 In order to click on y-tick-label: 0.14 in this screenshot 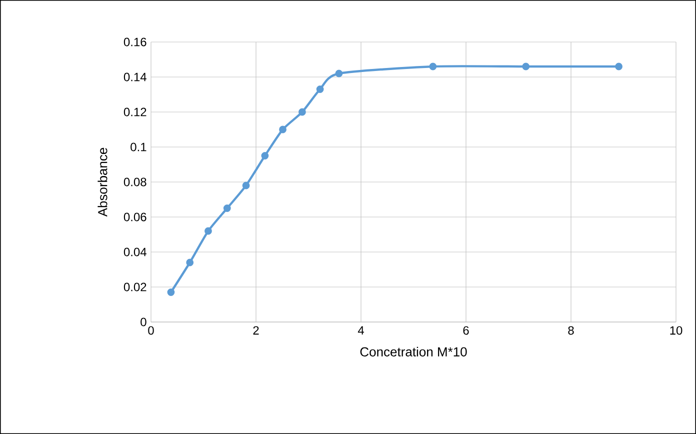, I will do `click(135, 77)`.